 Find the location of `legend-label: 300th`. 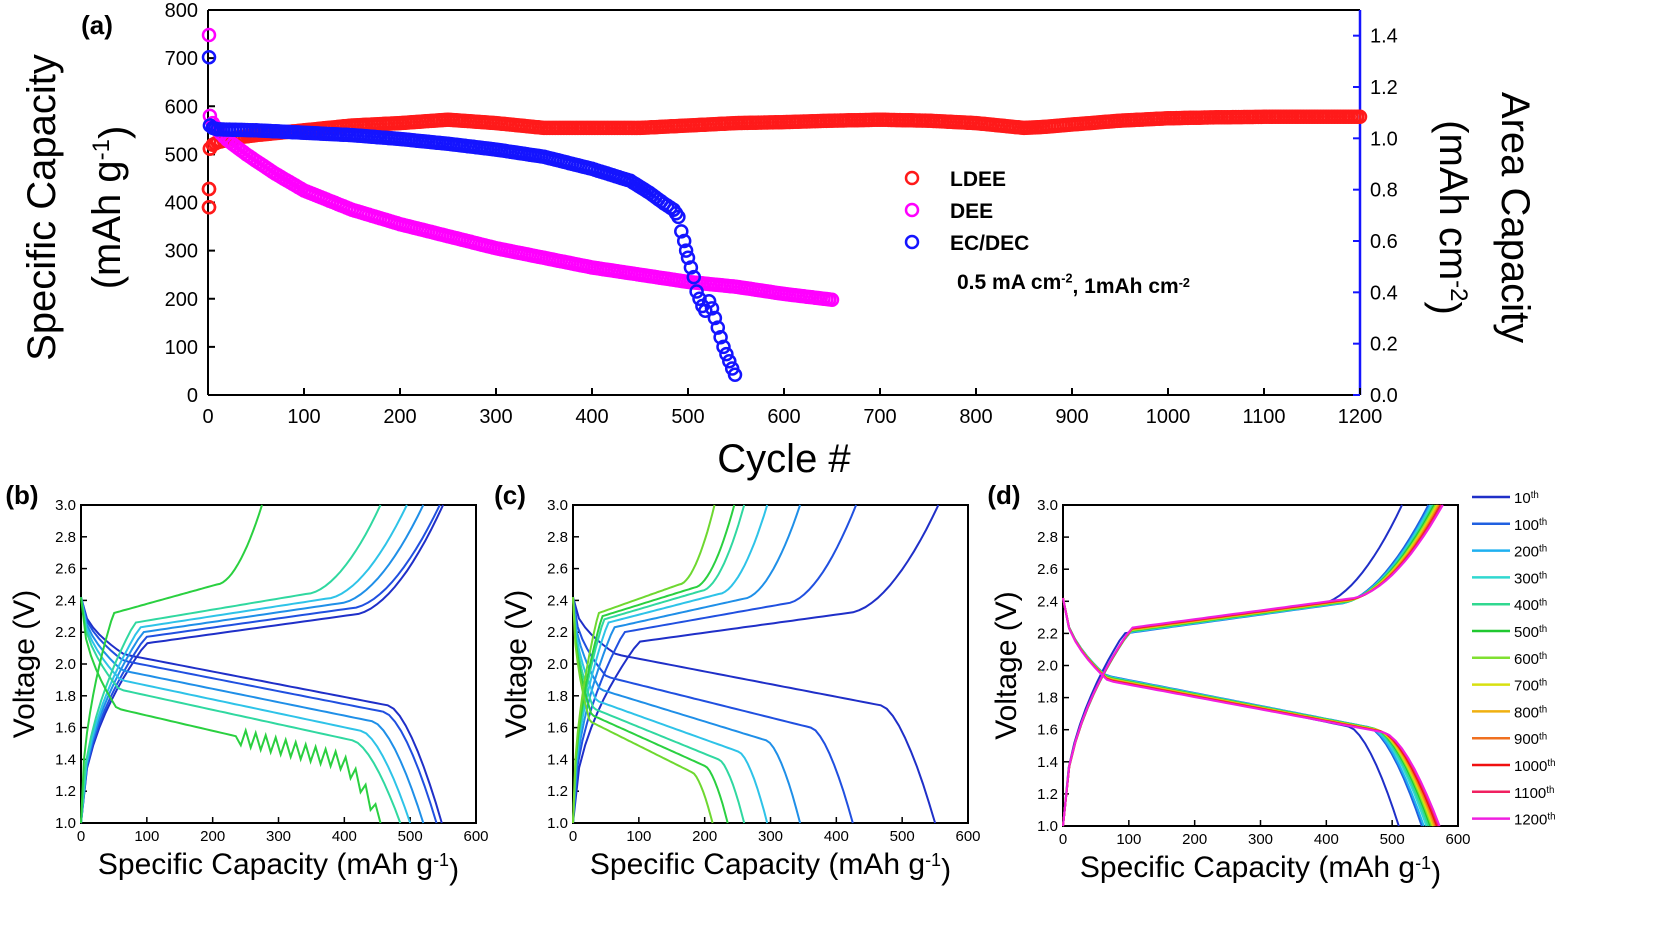

legend-label: 300th is located at coordinates (1530, 578).